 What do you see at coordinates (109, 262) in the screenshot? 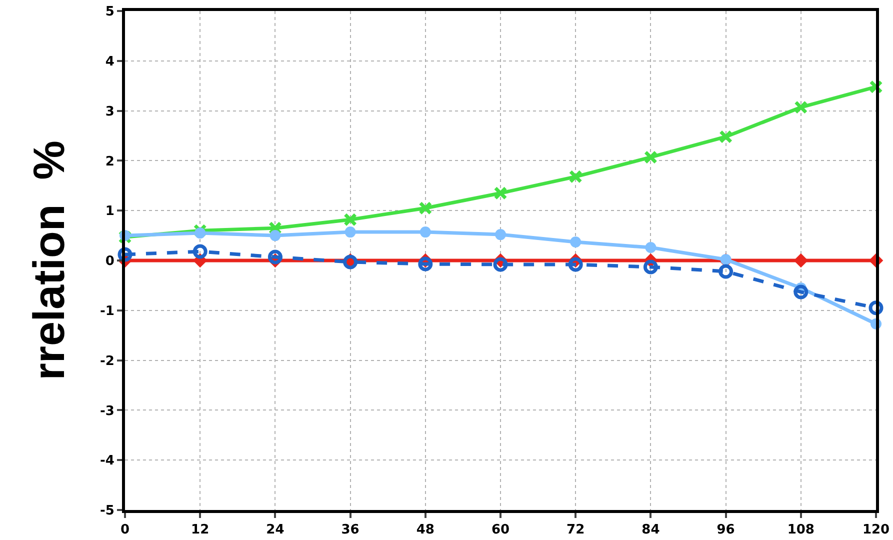
I see `y-tick-label: 0` at bounding box center [109, 262].